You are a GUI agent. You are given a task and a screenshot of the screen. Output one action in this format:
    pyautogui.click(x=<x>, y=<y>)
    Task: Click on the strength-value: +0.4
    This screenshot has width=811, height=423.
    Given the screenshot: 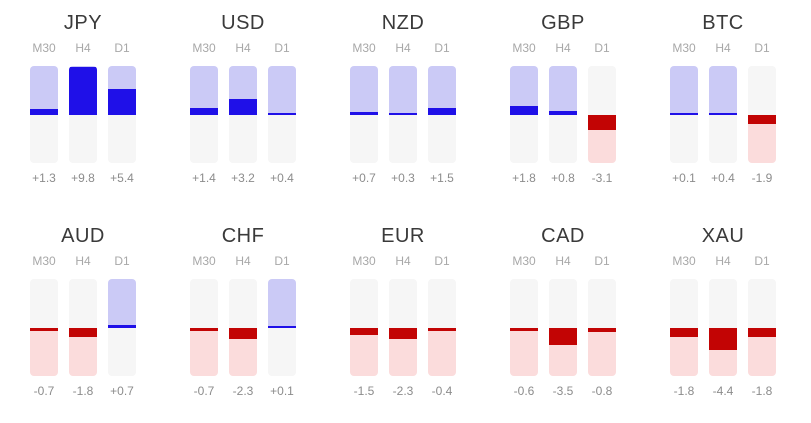 What is the action you would take?
    pyautogui.click(x=723, y=178)
    